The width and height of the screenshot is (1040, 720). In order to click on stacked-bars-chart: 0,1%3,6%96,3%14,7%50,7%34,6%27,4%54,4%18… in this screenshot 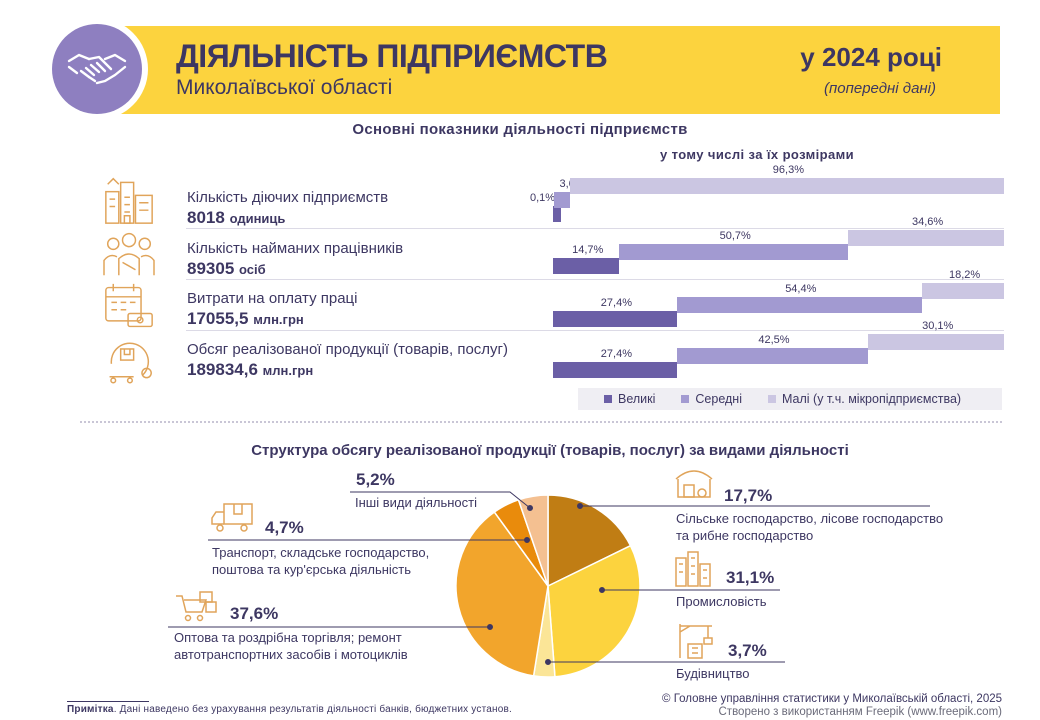, I will do `click(767, 271)`.